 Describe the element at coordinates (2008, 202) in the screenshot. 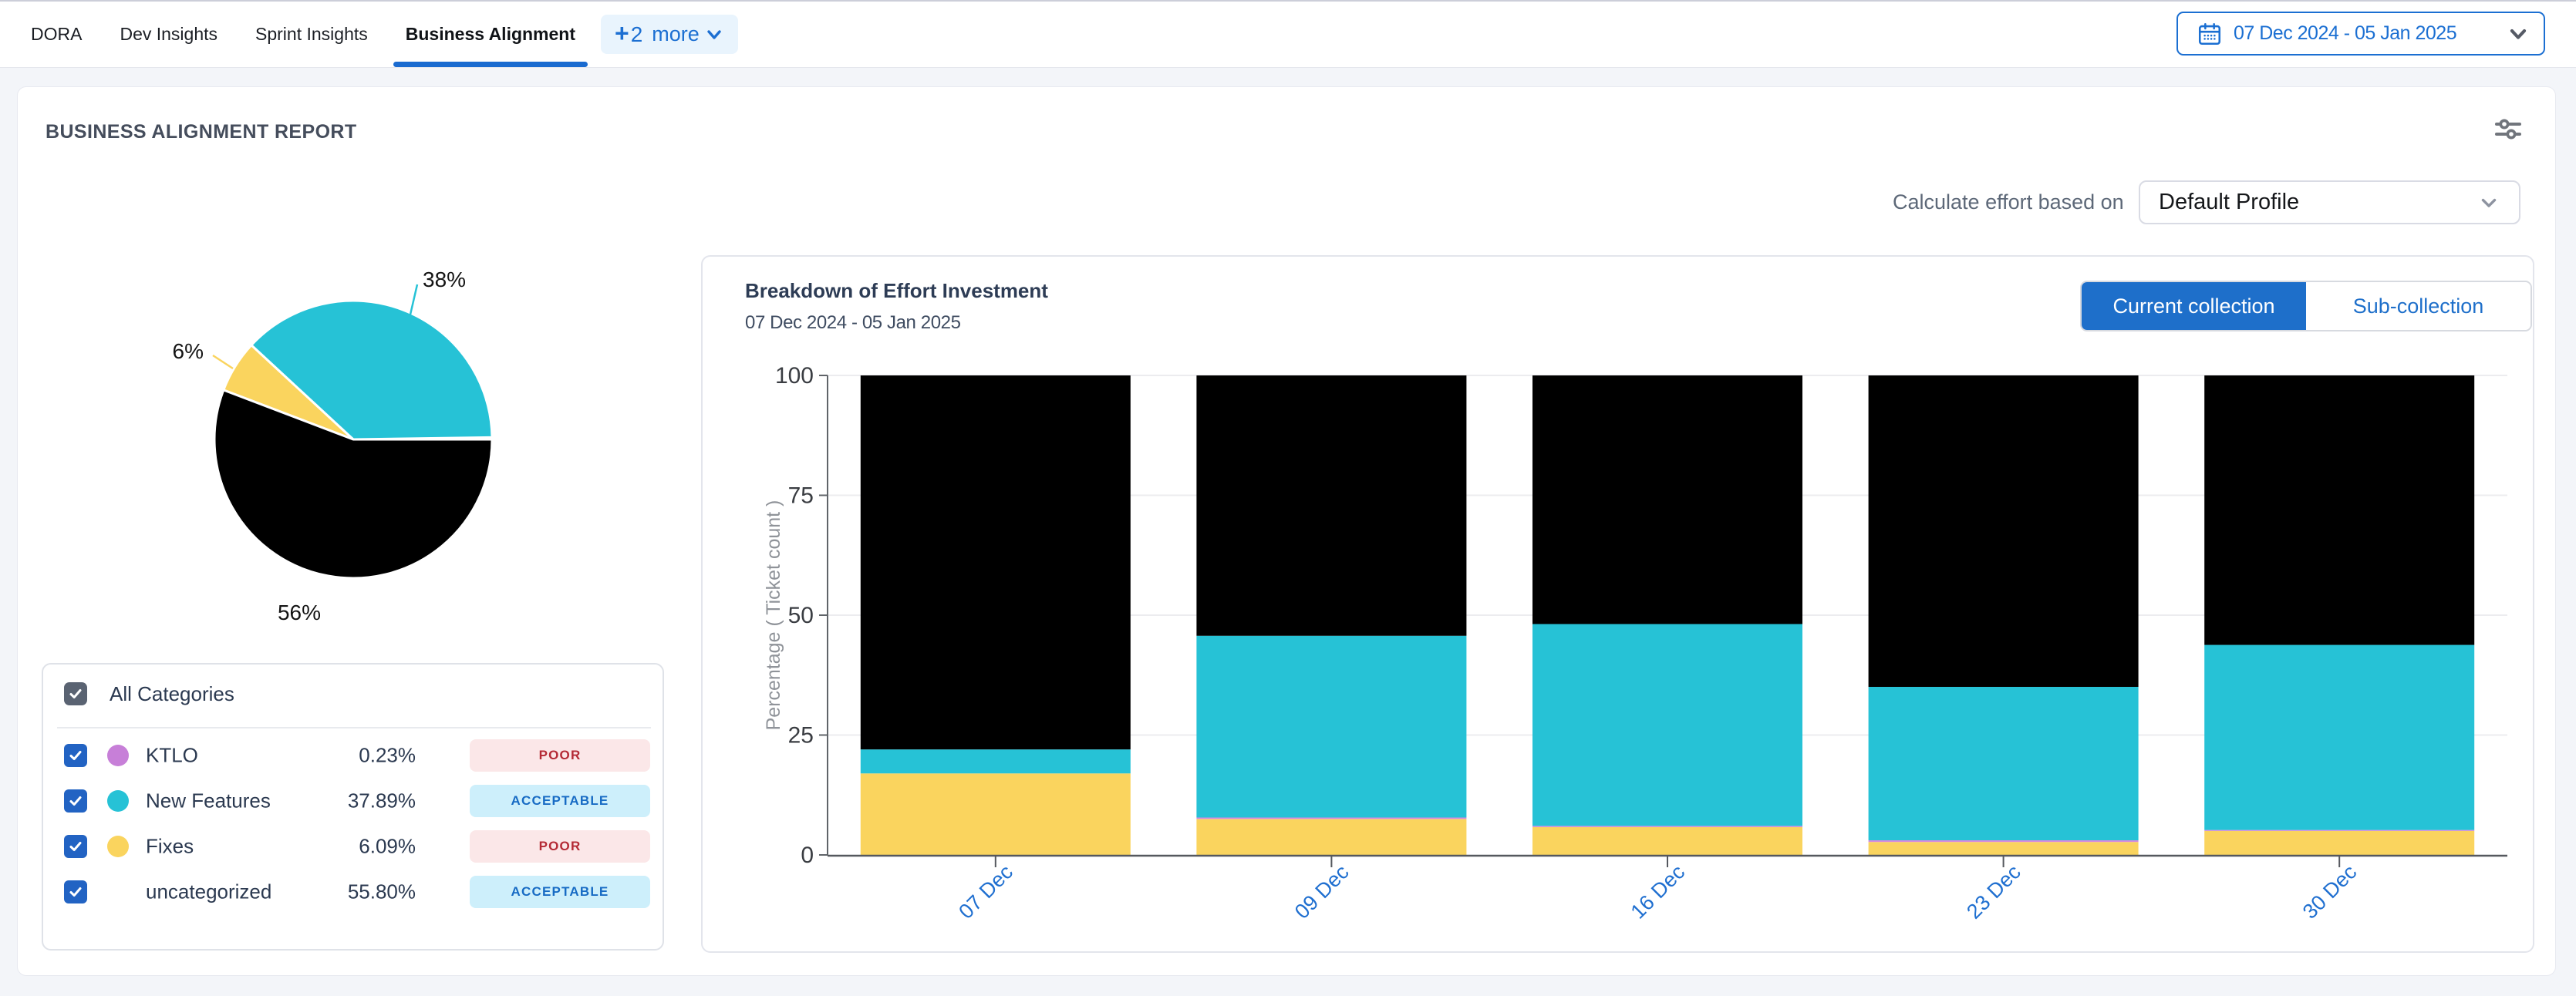

I see `calculate-effort-label: Calculate effort based on` at that location.